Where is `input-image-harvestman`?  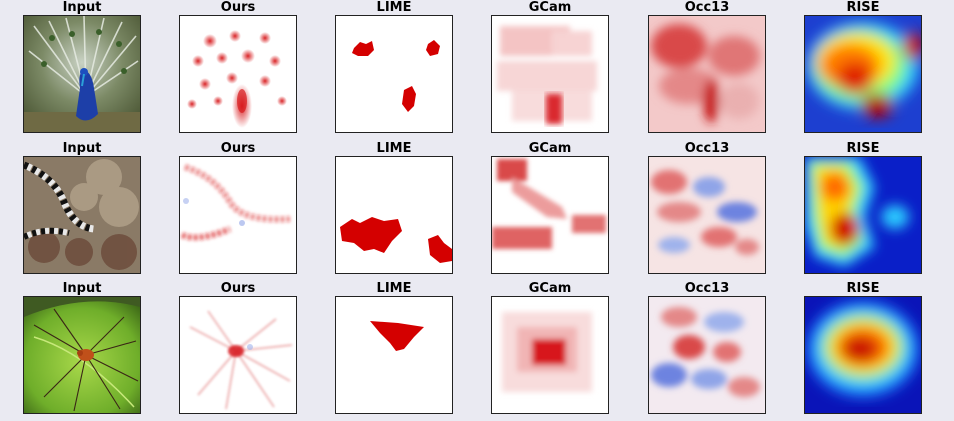
input-image-harvestman is located at coordinates (82, 355).